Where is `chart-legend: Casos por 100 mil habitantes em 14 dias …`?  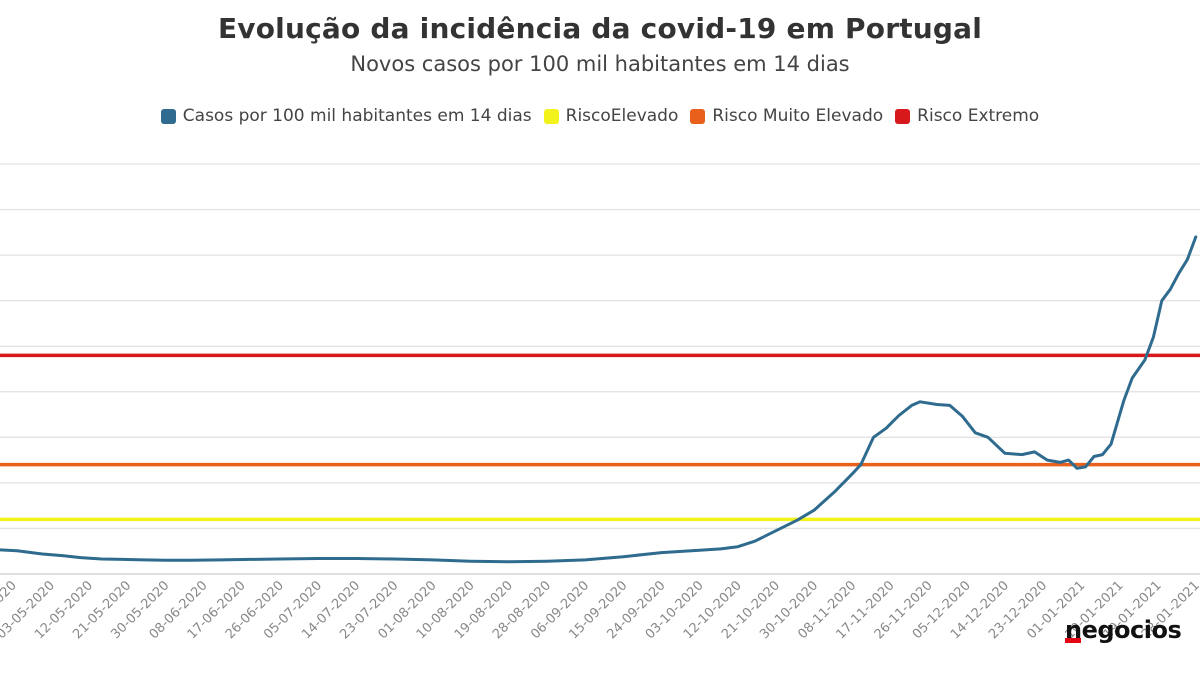
chart-legend: Casos por 100 mil habitantes em 14 dias … is located at coordinates (600, 116).